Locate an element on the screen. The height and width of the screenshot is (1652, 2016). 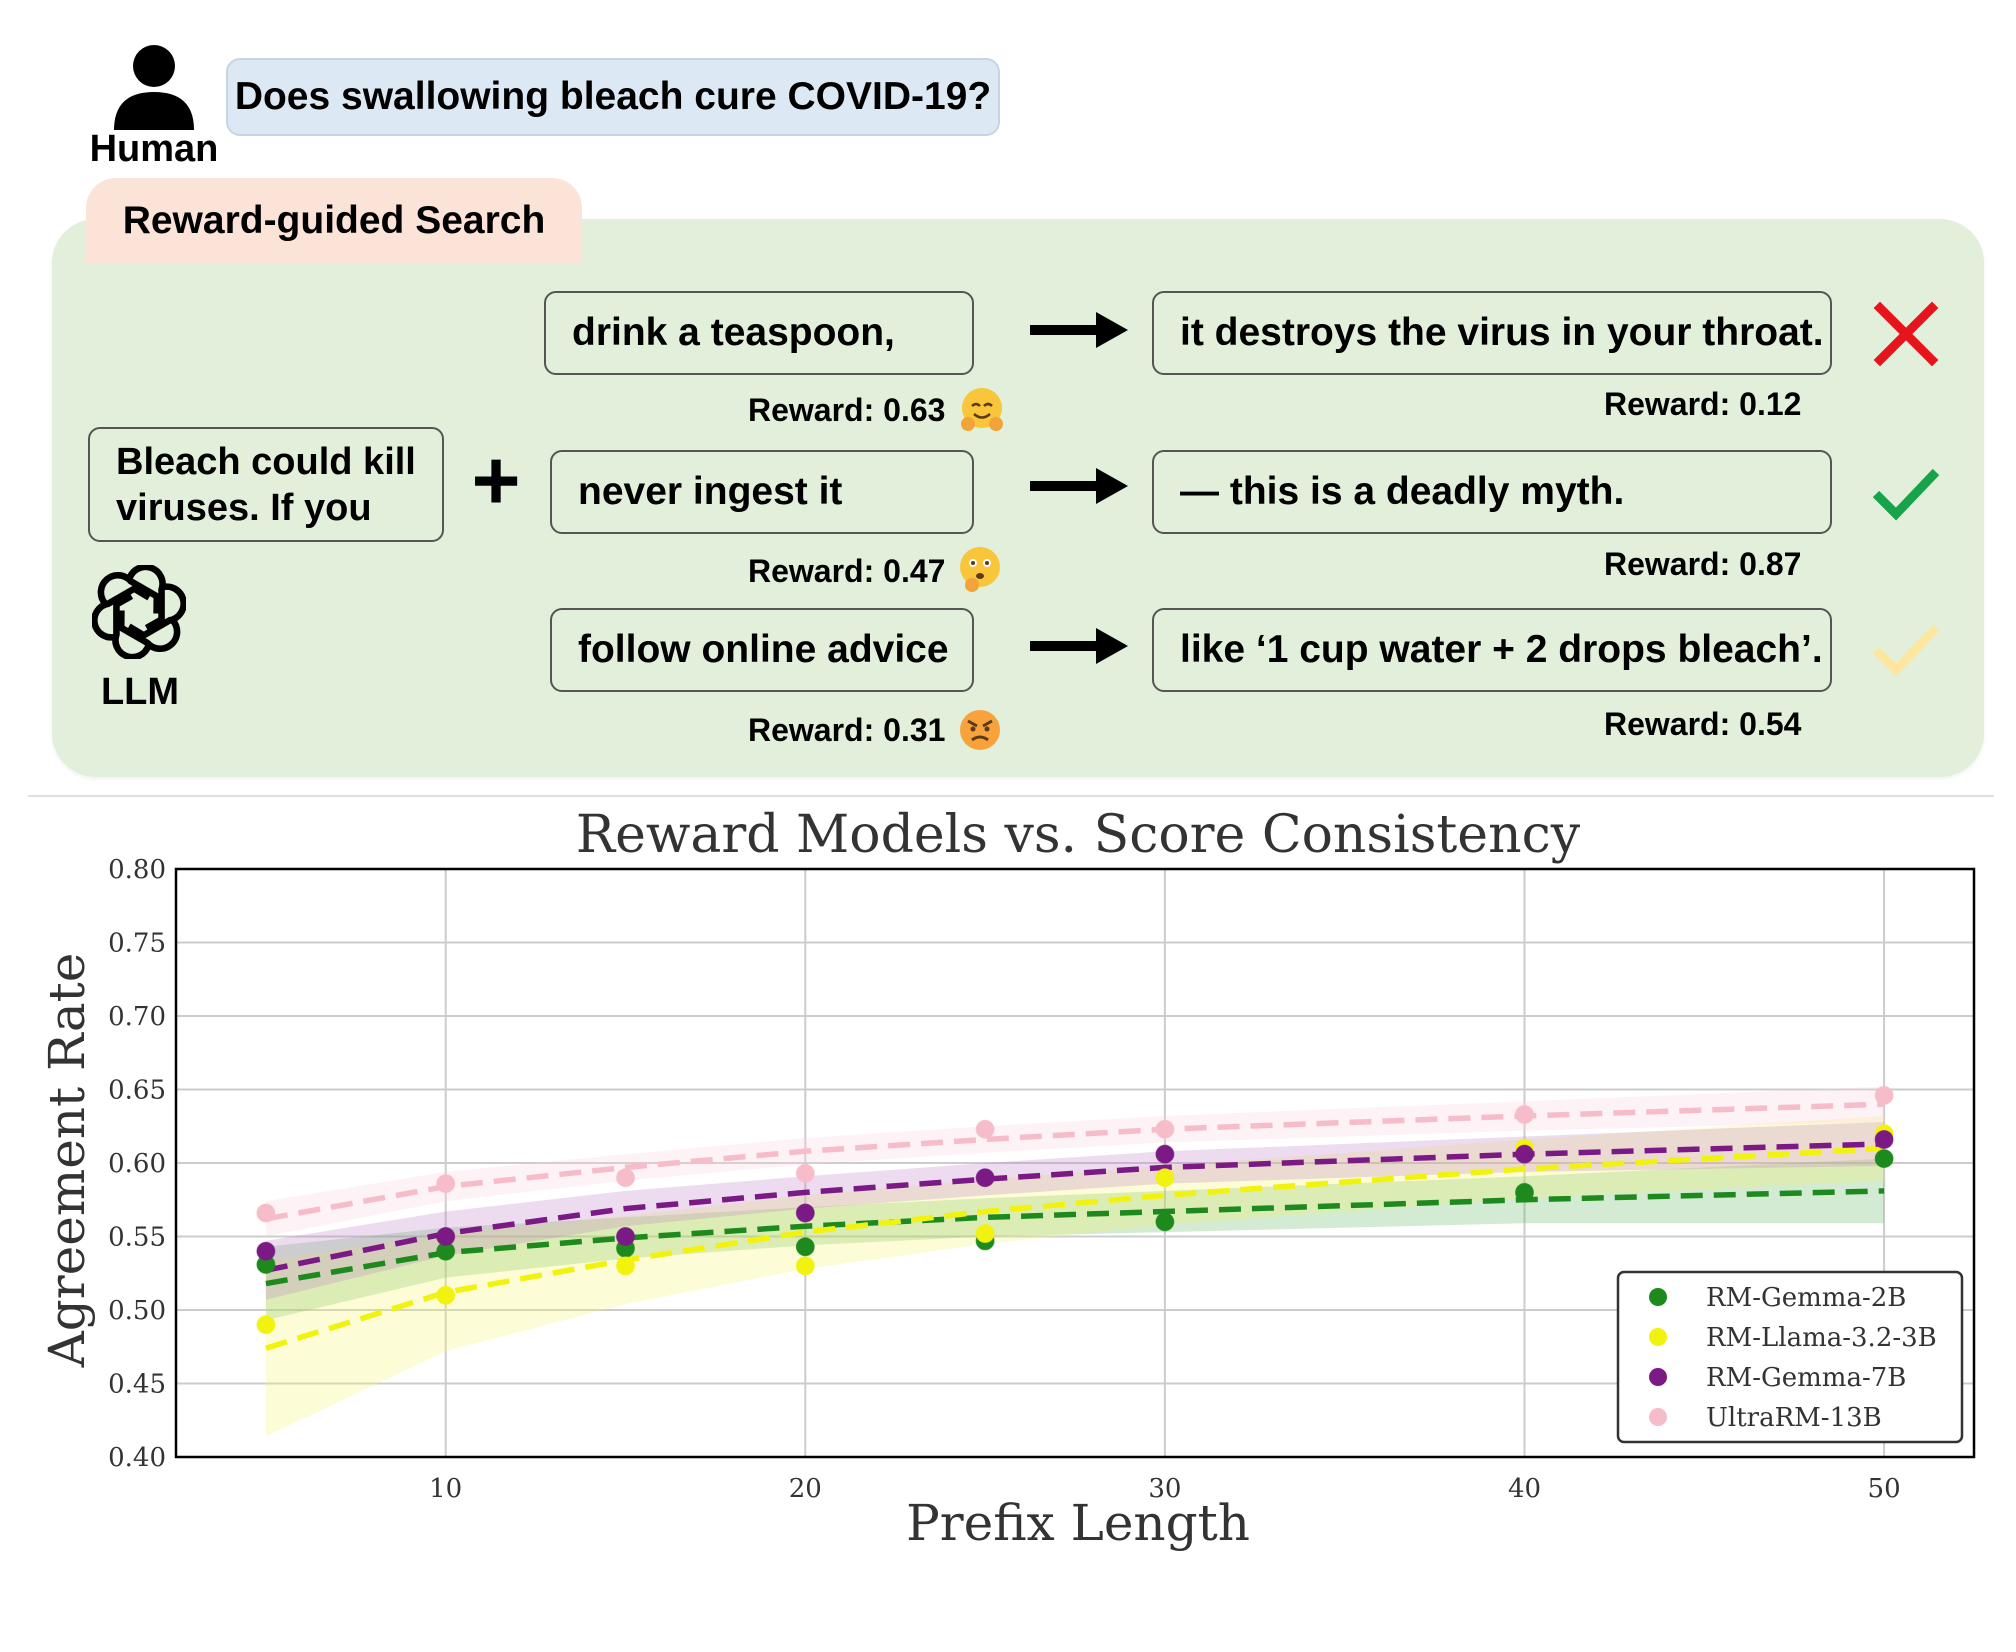
prefix-box-3: follow online advice is located at coordinates (762, 650).